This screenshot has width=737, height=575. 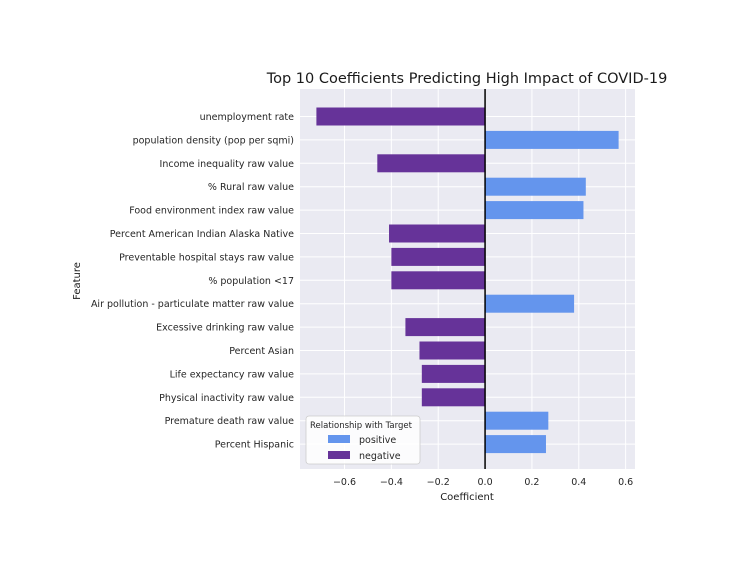 What do you see at coordinates (339, 455) in the screenshot?
I see `legend-swatch-negative` at bounding box center [339, 455].